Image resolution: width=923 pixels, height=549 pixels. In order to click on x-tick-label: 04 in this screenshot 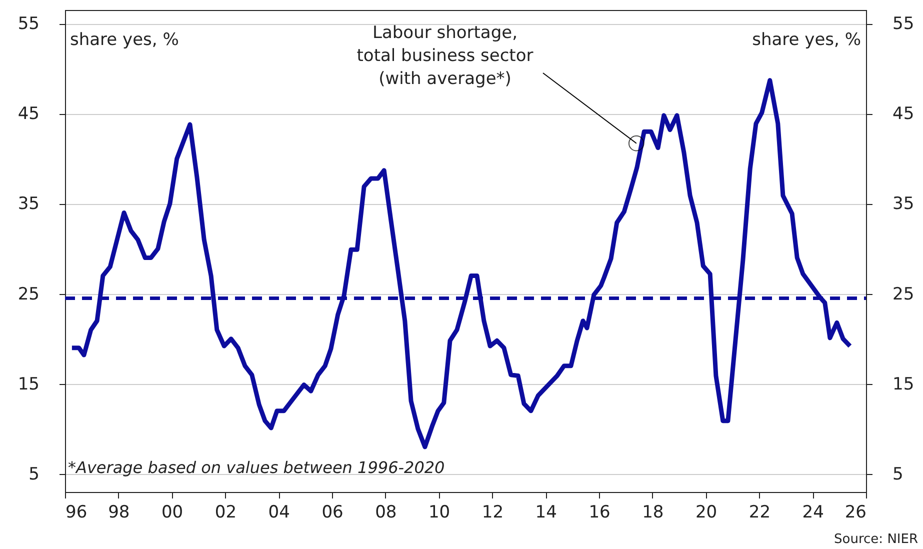, I will do `click(279, 512)`.